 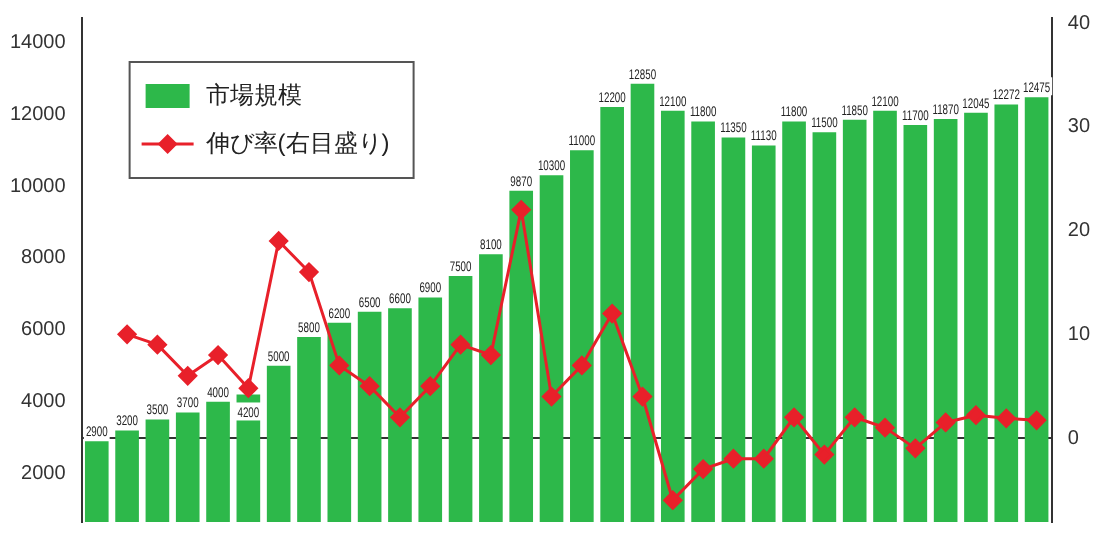 What do you see at coordinates (44, 474) in the screenshot?
I see `y-tick-label: 2000` at bounding box center [44, 474].